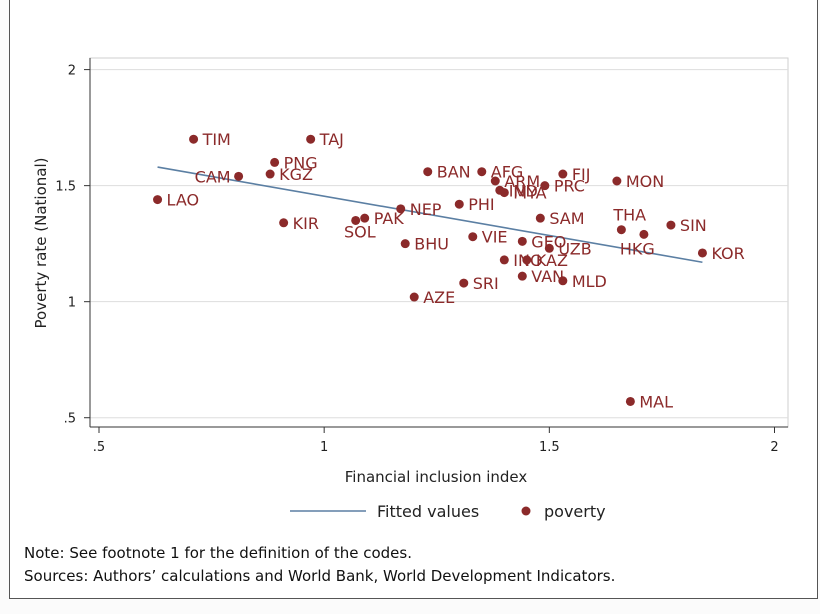 Image resolution: width=820 pixels, height=614 pixels. What do you see at coordinates (213, 176) in the screenshot?
I see `point-label: CAM` at bounding box center [213, 176].